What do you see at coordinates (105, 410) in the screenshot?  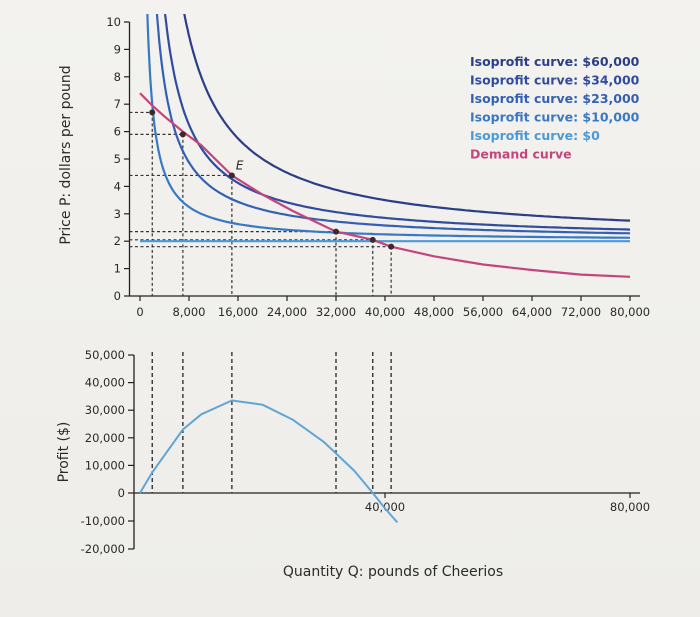 I see `profit-y-tick-label: 30,000` at bounding box center [105, 410].